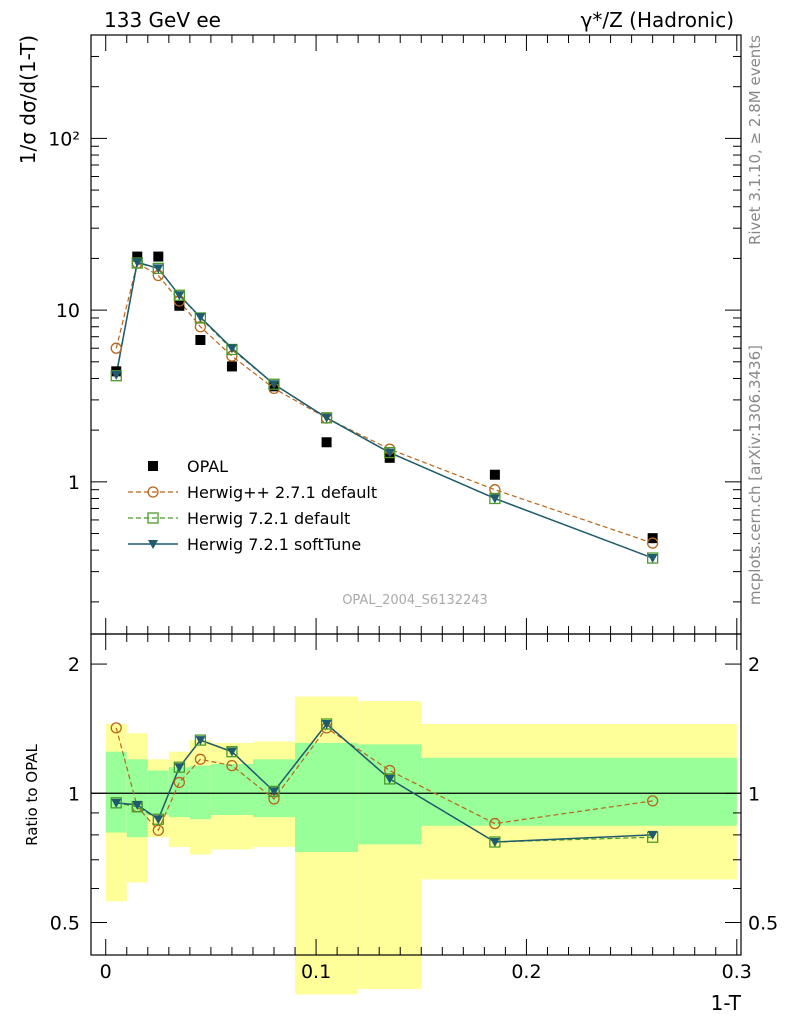  What do you see at coordinates (657, 20) in the screenshot?
I see `title-right: γ*/Z (Hadronic)` at bounding box center [657, 20].